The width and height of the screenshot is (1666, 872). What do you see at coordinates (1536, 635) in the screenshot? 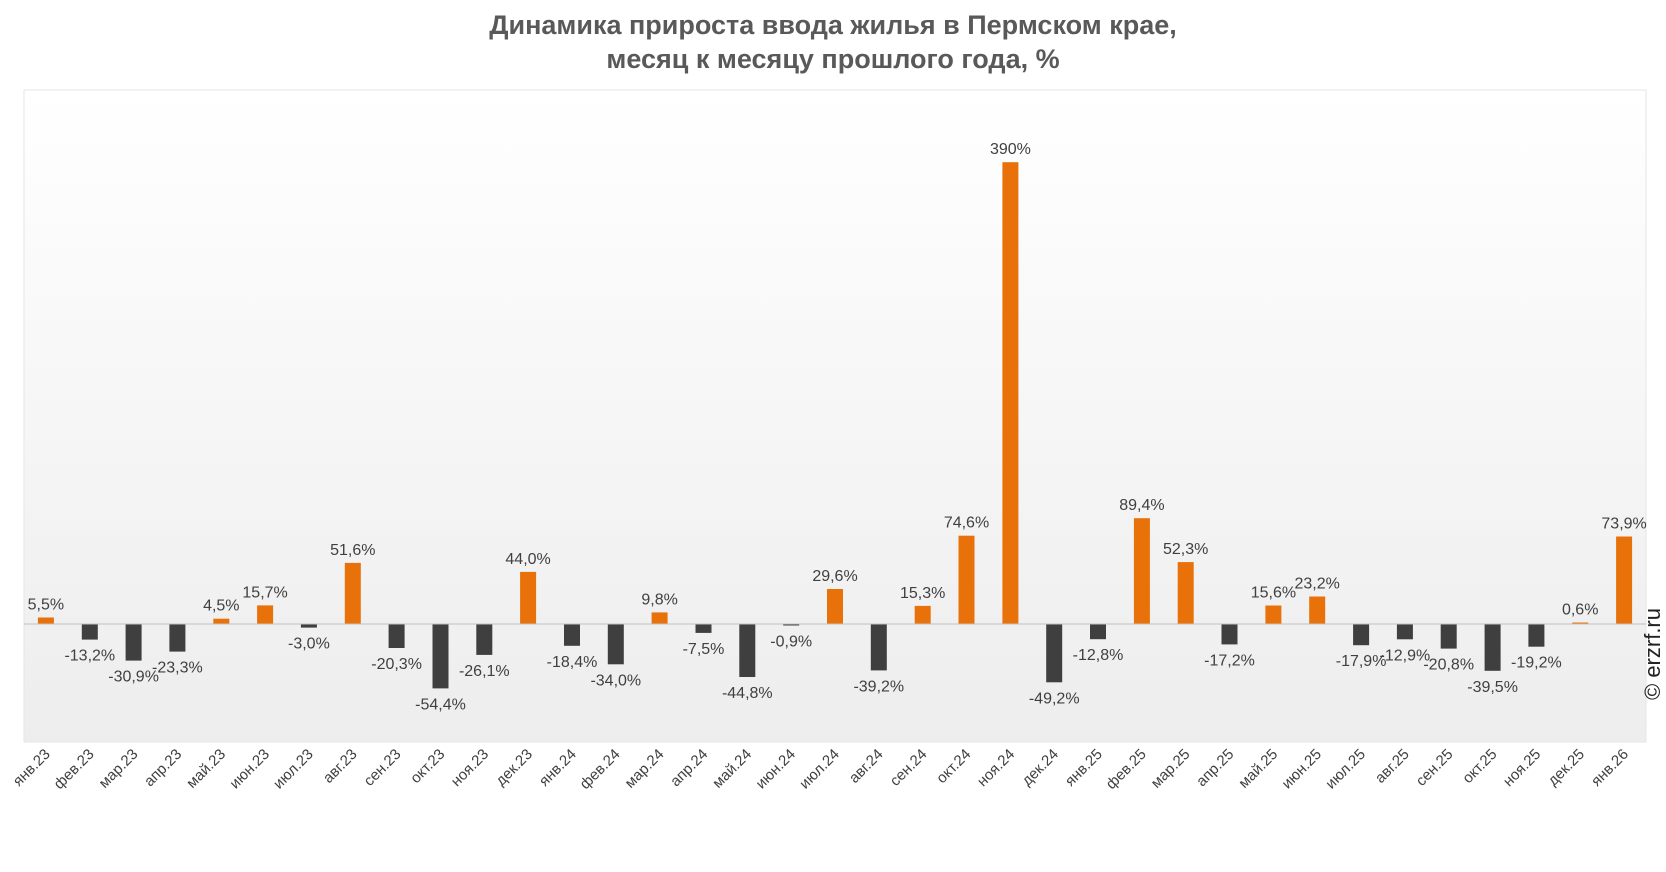
I see `bar-ноя.25` at bounding box center [1536, 635].